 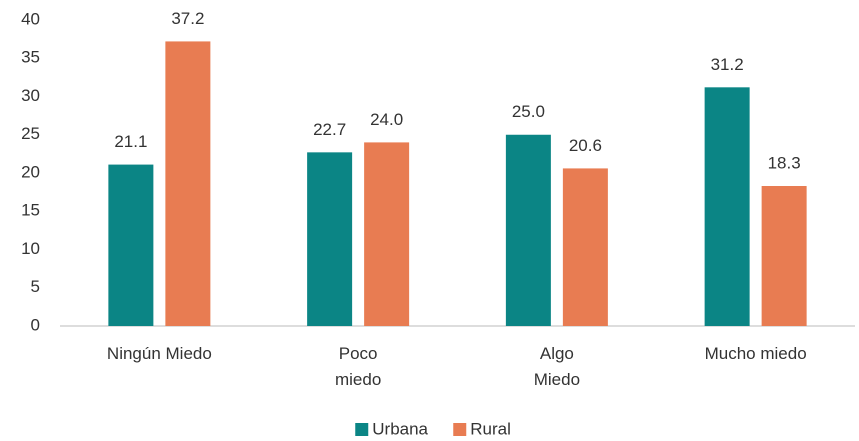 I want to click on y-tick-label: 30, so click(x=30, y=95).